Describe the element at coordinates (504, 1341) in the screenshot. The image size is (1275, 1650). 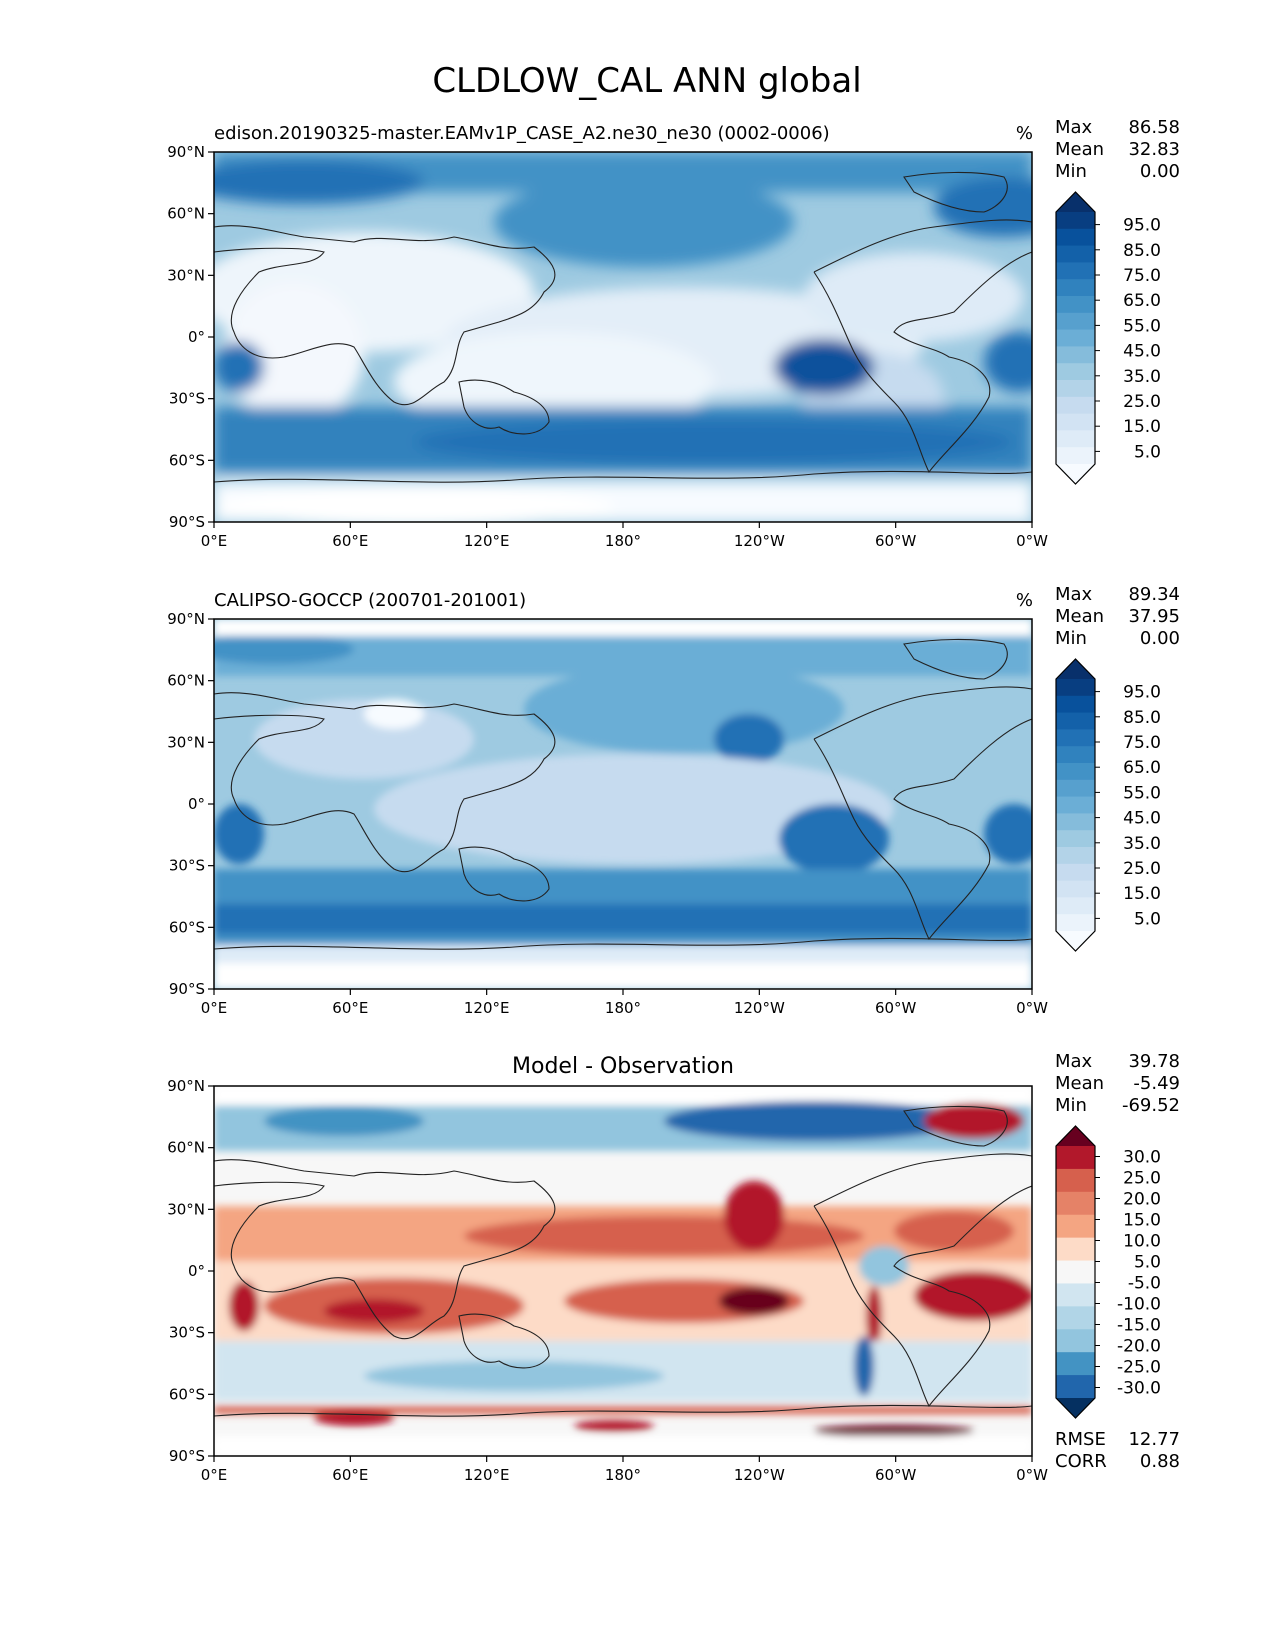
I see `diff-coast-australia` at that location.